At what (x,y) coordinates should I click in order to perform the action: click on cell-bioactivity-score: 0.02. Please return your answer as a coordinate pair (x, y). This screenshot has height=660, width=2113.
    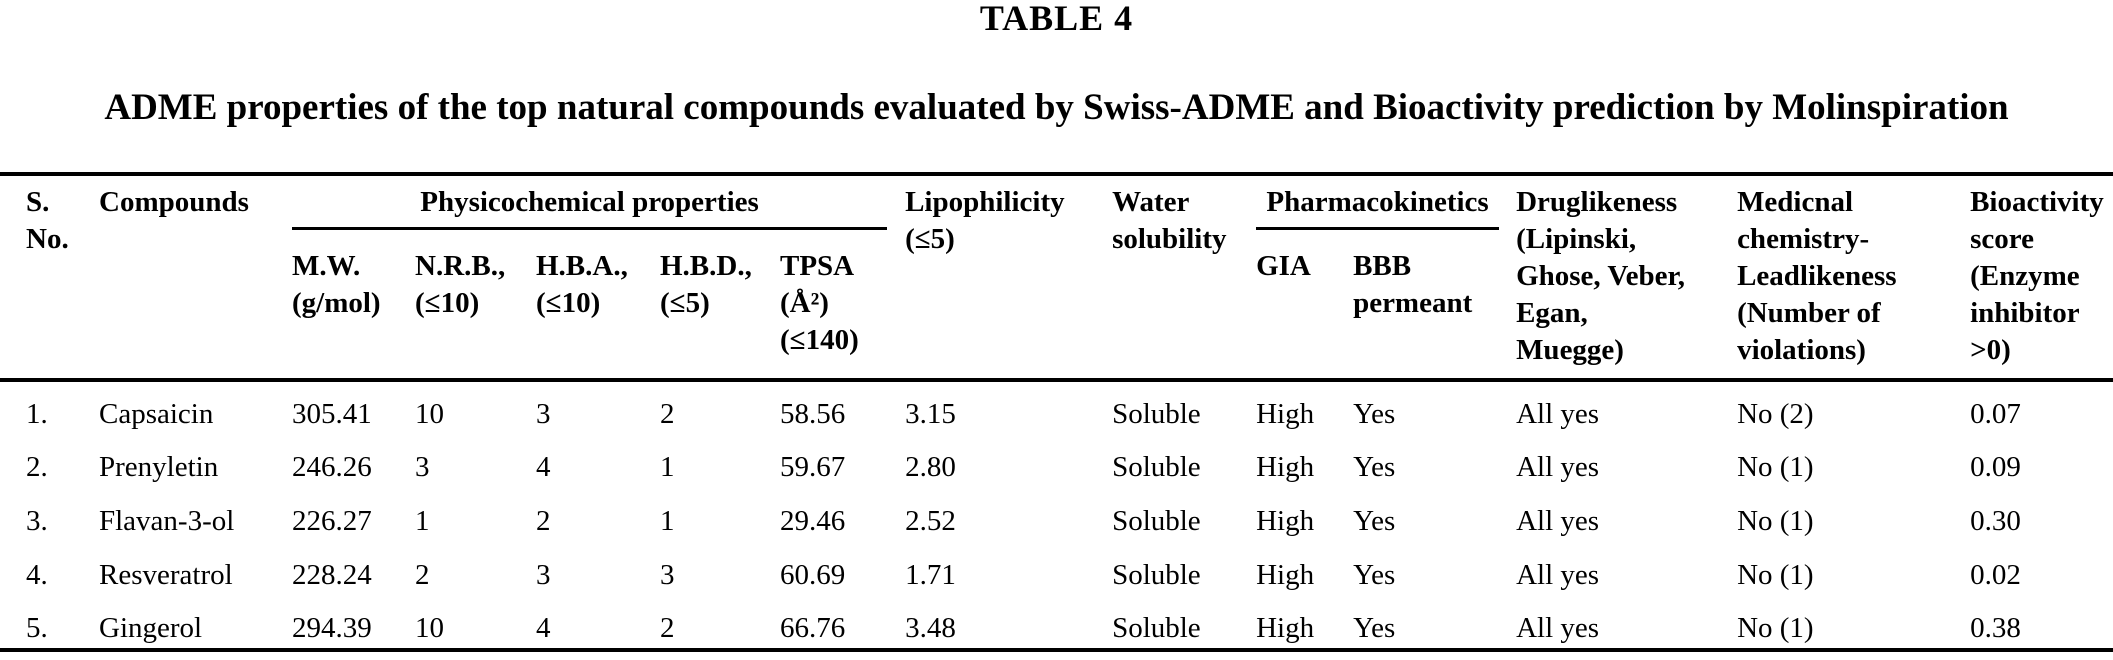
    Looking at the image, I should click on (1995, 574).